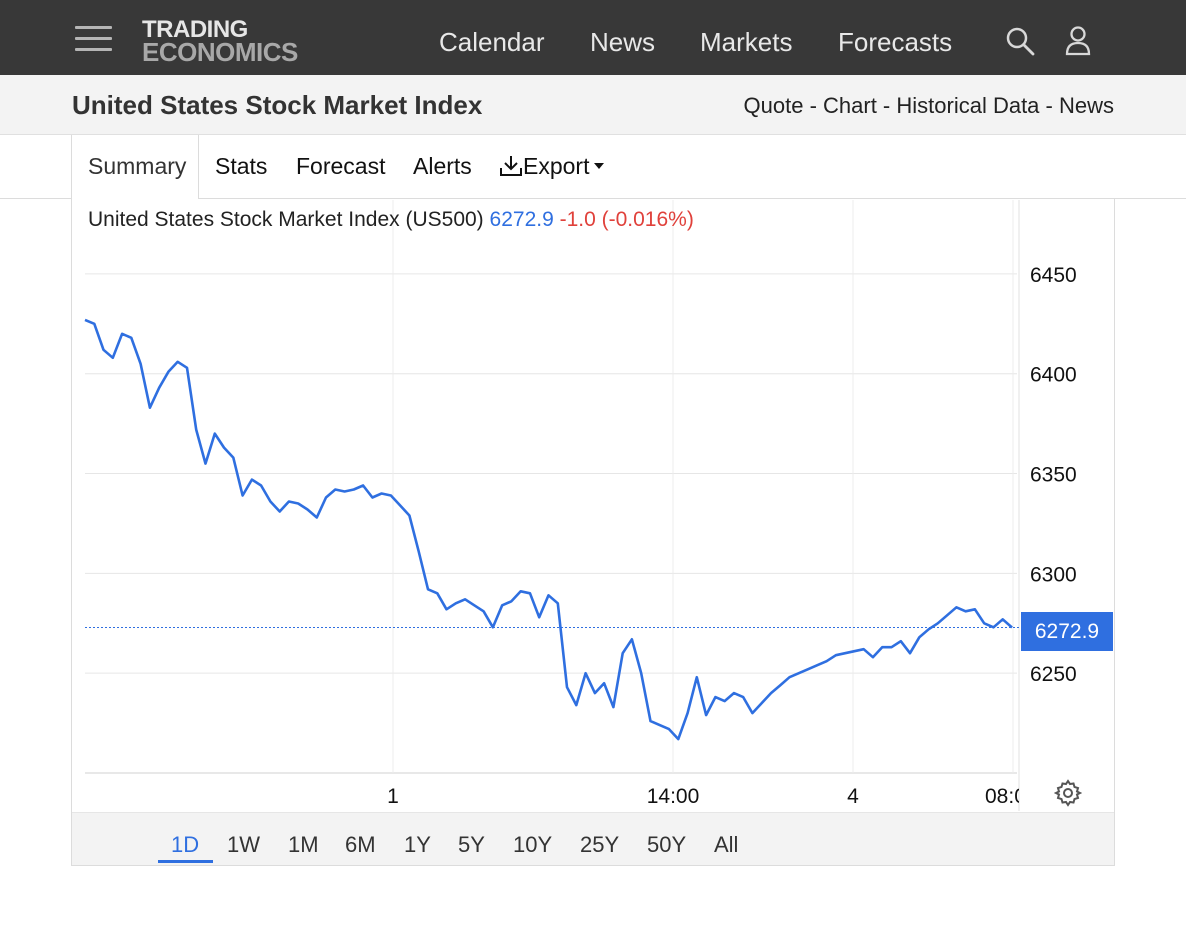 The height and width of the screenshot is (925, 1186). Describe the element at coordinates (521, 219) in the screenshot. I see `current-price: 6272.9` at that location.